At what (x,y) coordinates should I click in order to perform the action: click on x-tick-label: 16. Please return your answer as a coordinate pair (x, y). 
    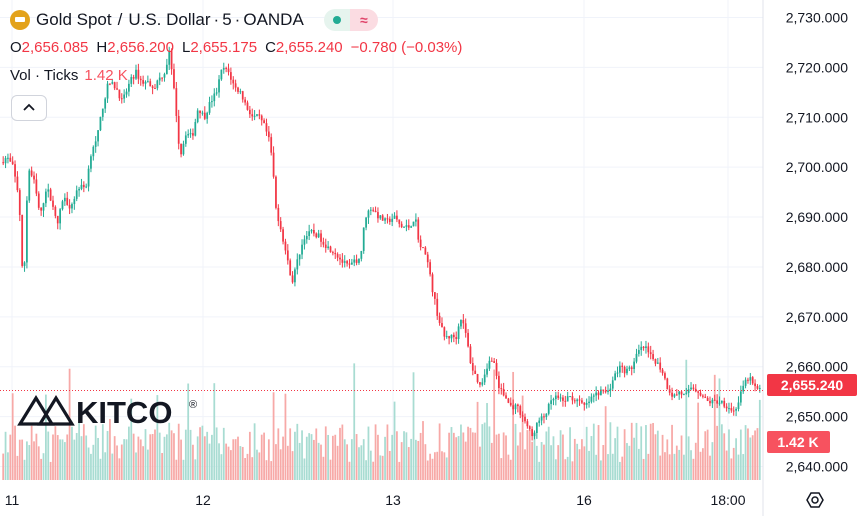
    Looking at the image, I should click on (584, 500).